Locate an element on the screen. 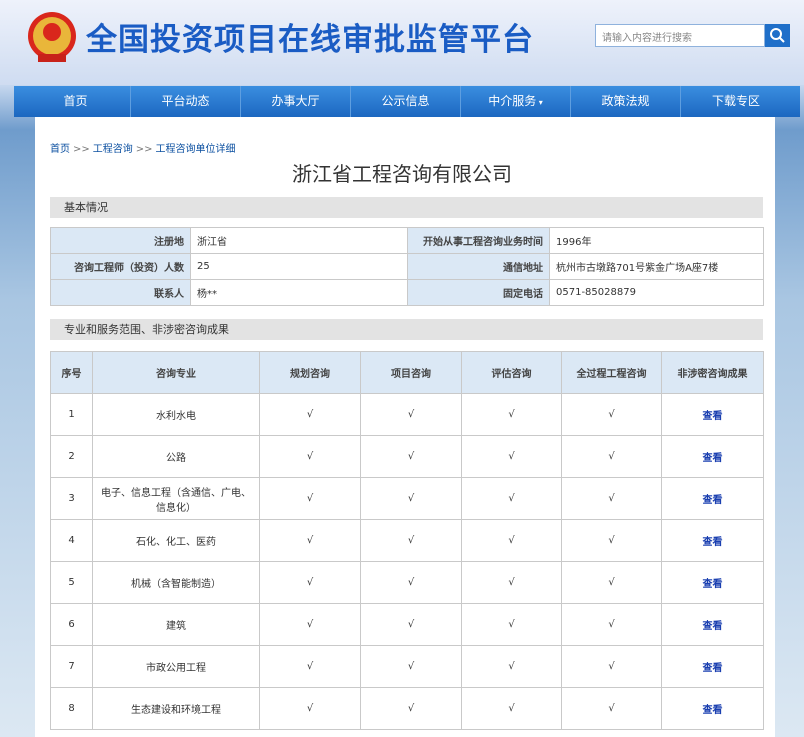 This screenshot has width=804, height=737. breadcrumb-link: 首页 is located at coordinates (60, 149).